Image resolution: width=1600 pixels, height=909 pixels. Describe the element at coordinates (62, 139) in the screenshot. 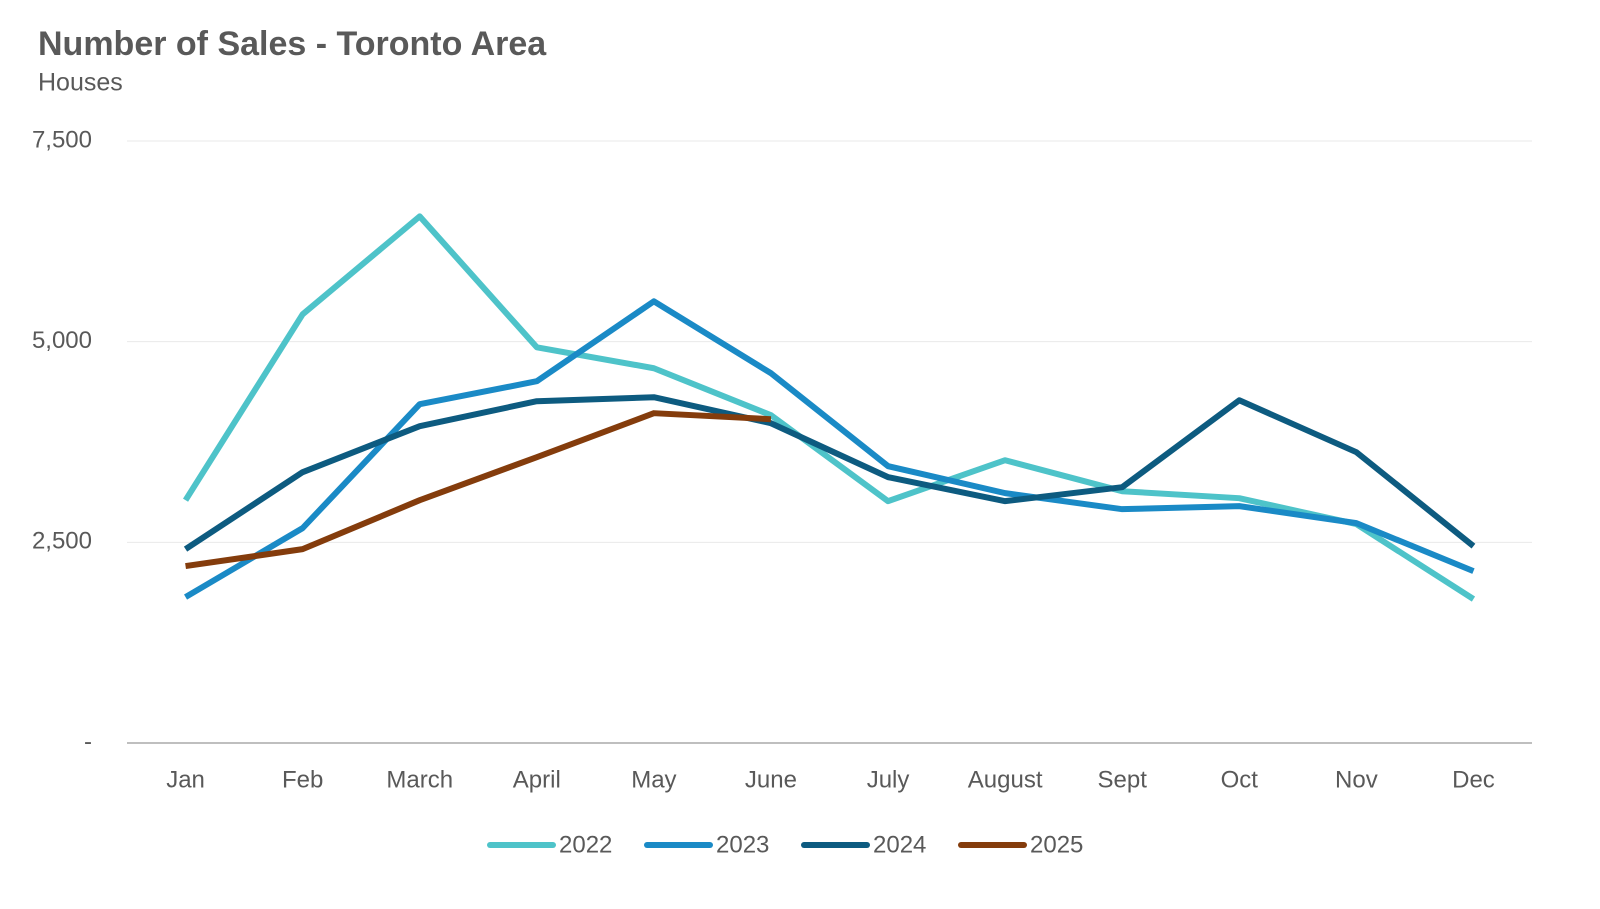

I see `y-tick-label: 7,500` at that location.